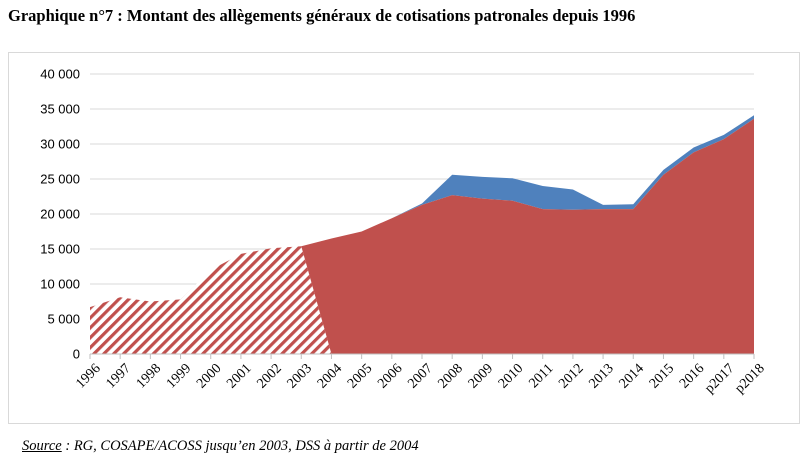  Describe the element at coordinates (330, 376) in the screenshot. I see `x-tick-label: 2004` at that location.